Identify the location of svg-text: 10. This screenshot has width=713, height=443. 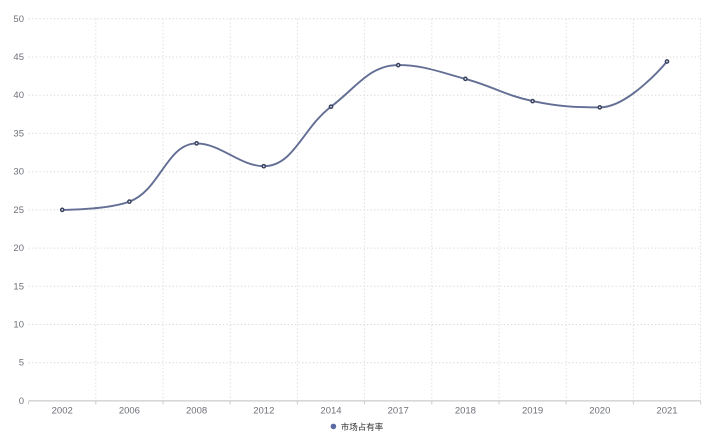
(18, 325).